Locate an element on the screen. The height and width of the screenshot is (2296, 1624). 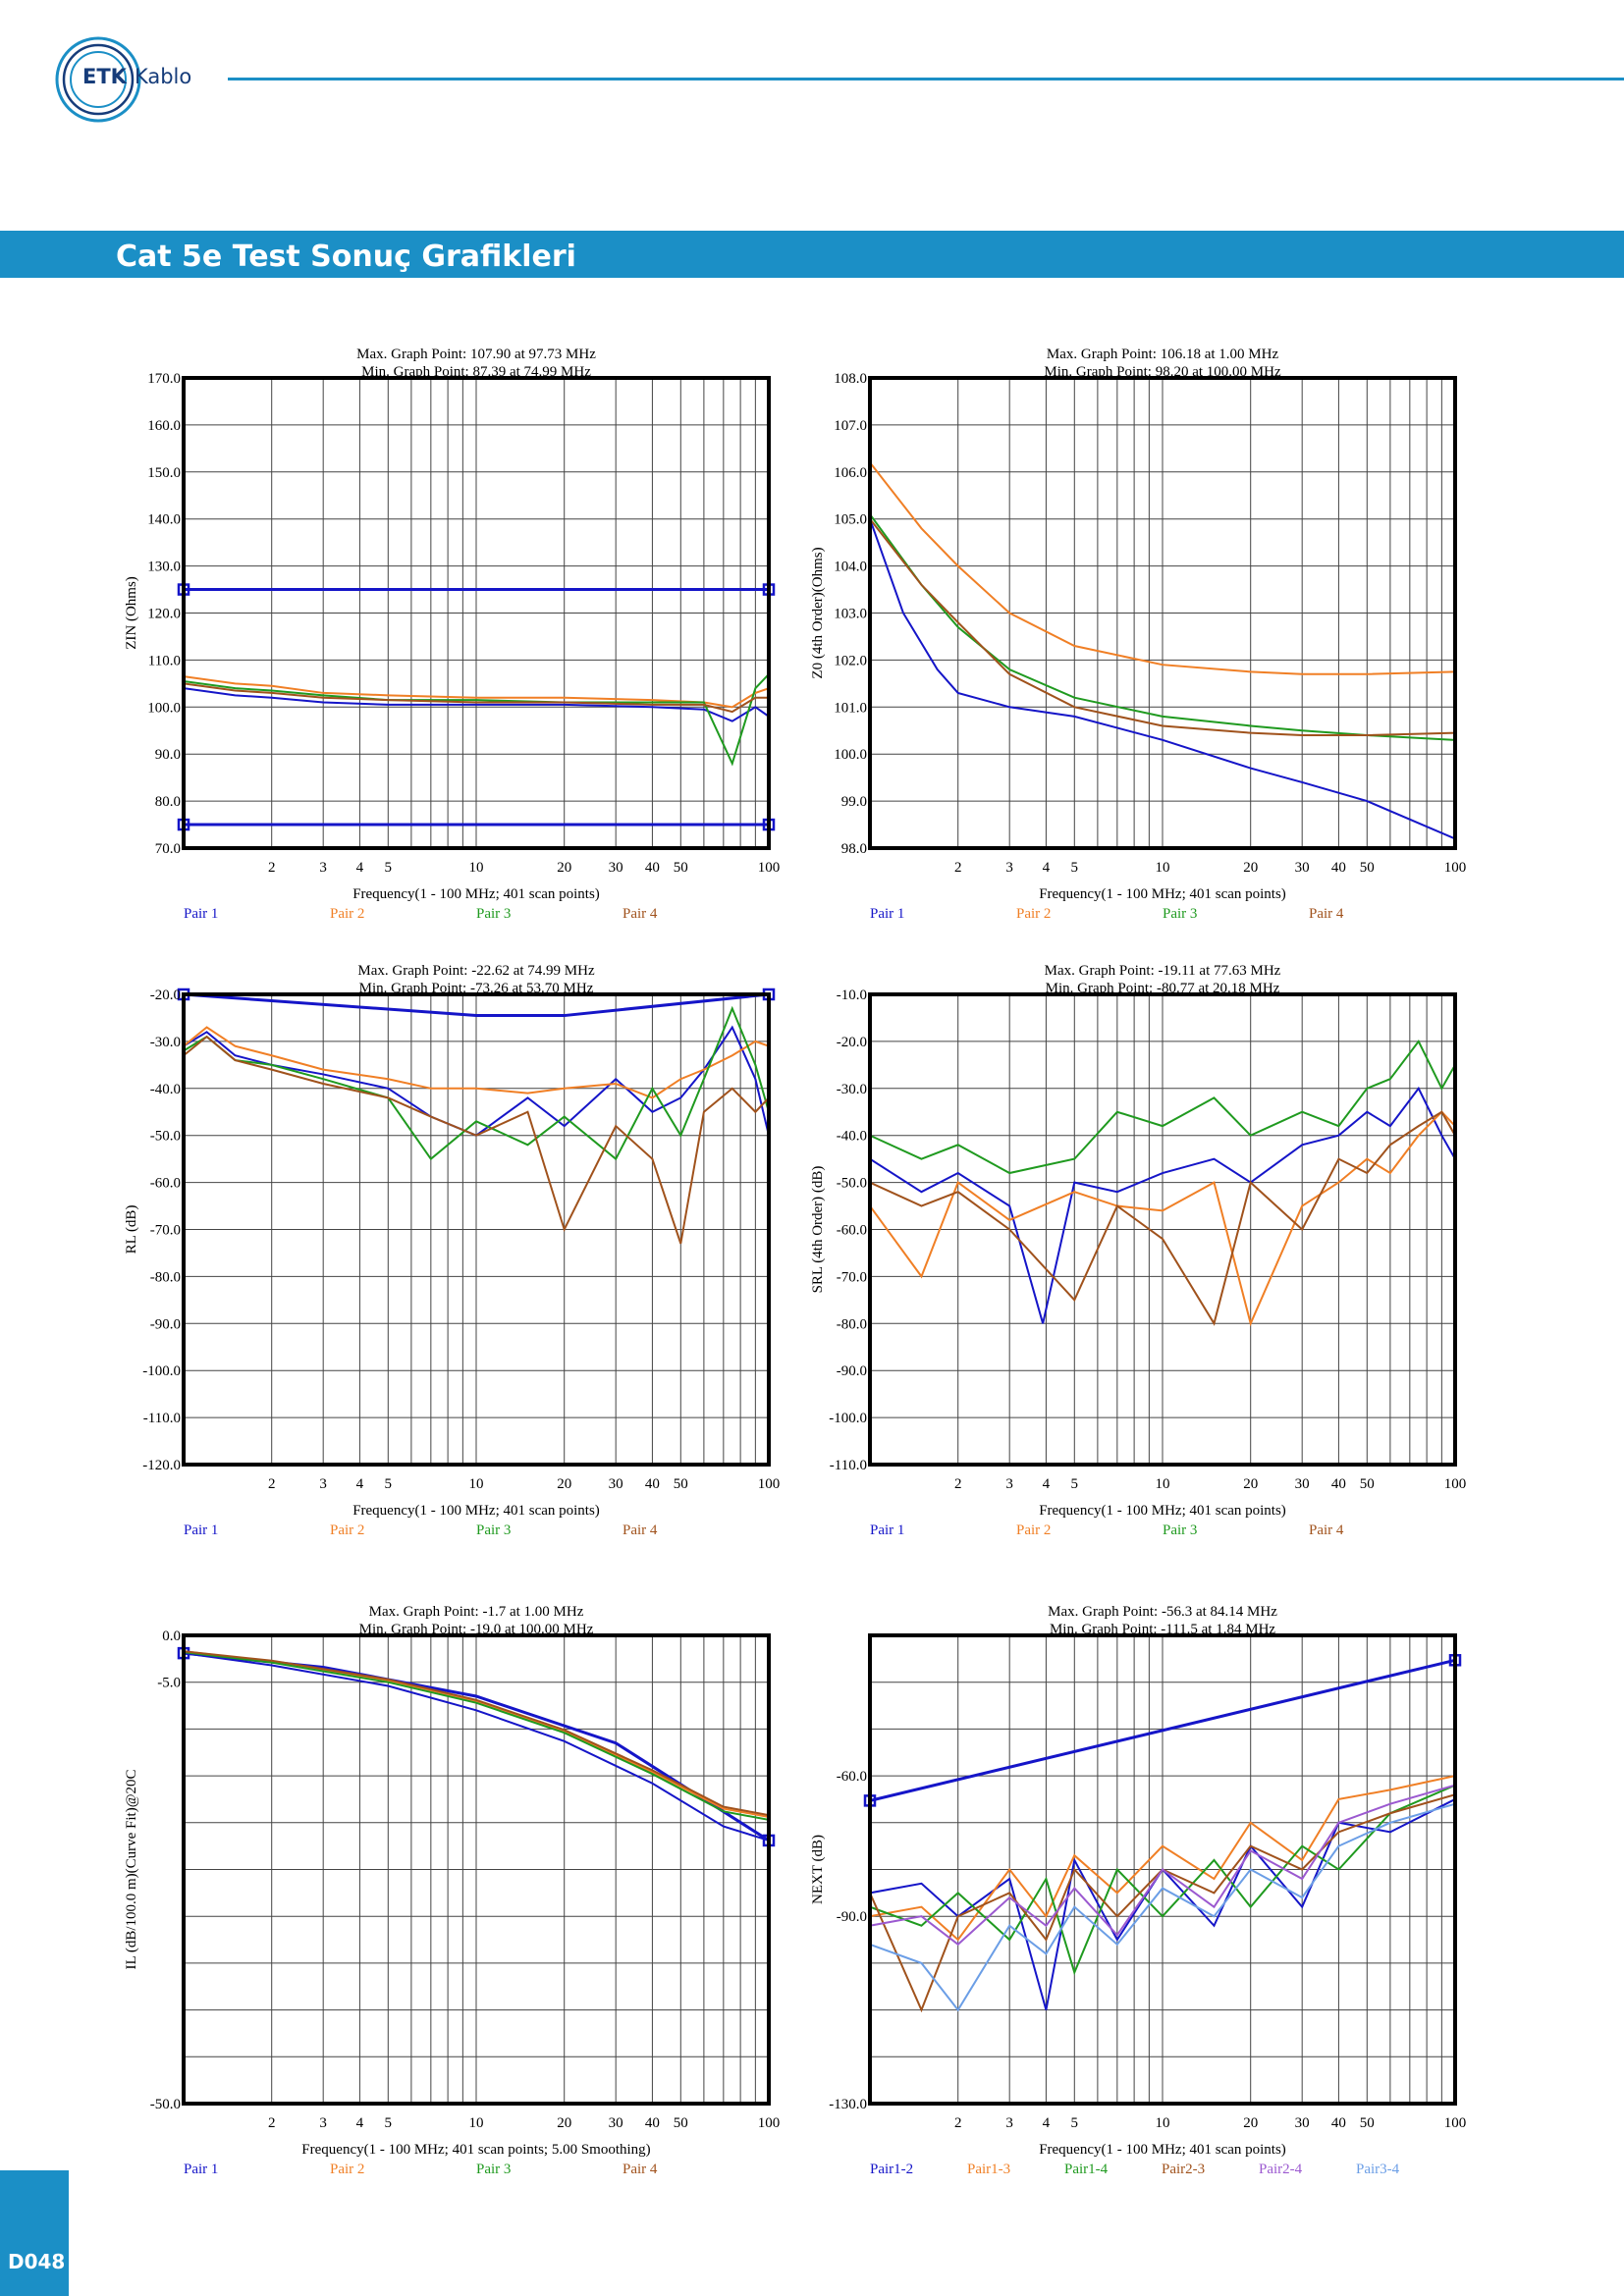
legend-item: Pair 3 is located at coordinates (1180, 914).